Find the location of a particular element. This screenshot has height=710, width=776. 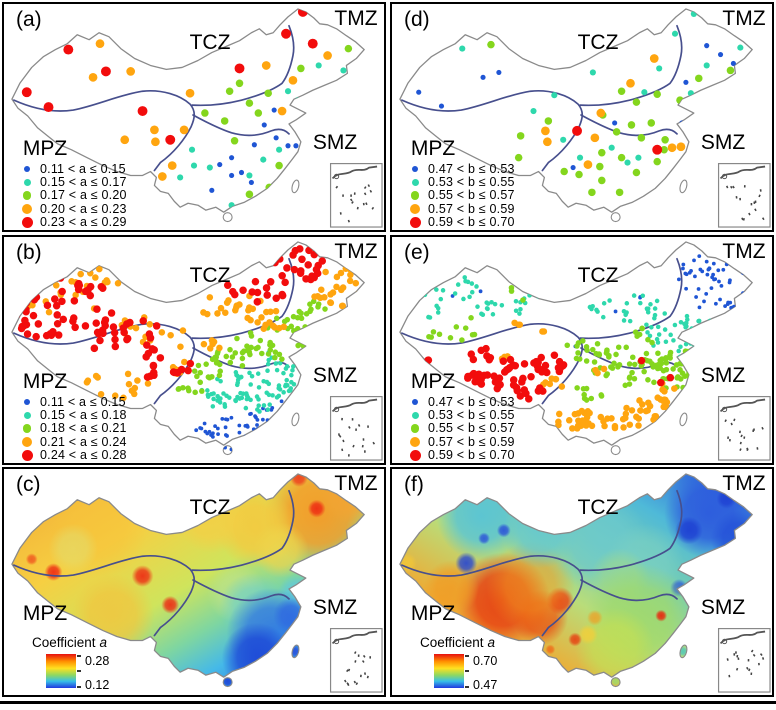

panel-letter-e: (e) is located at coordinates (417, 252).